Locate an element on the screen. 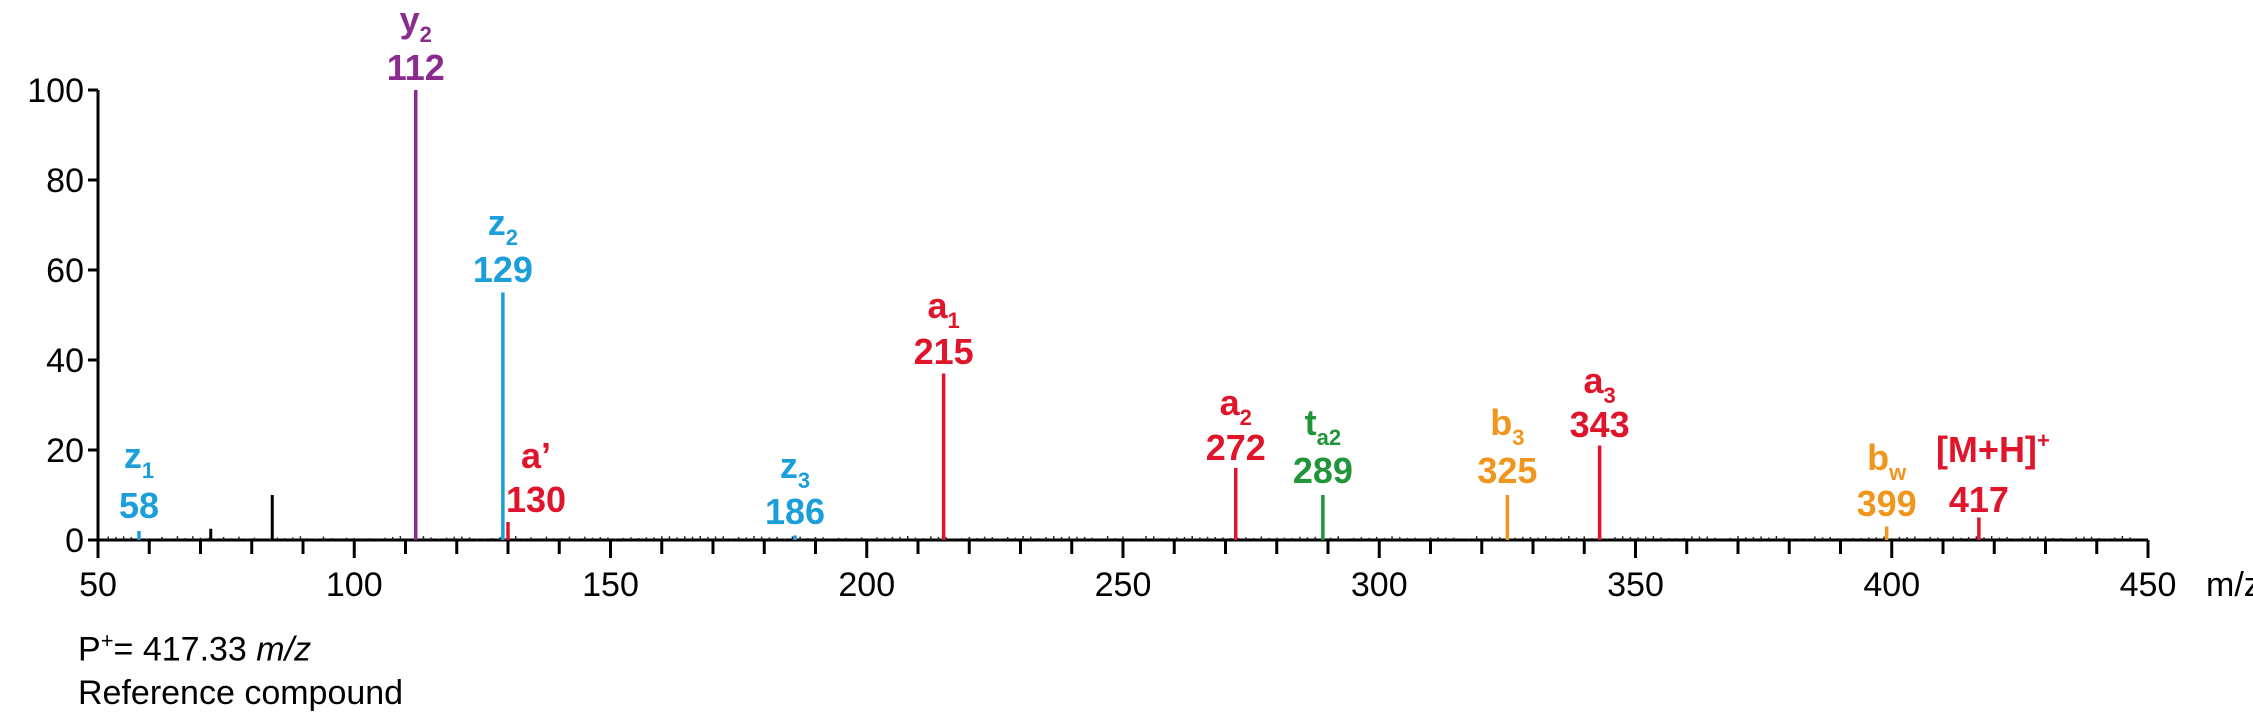  precursor-prefix: P is located at coordinates (89, 649).